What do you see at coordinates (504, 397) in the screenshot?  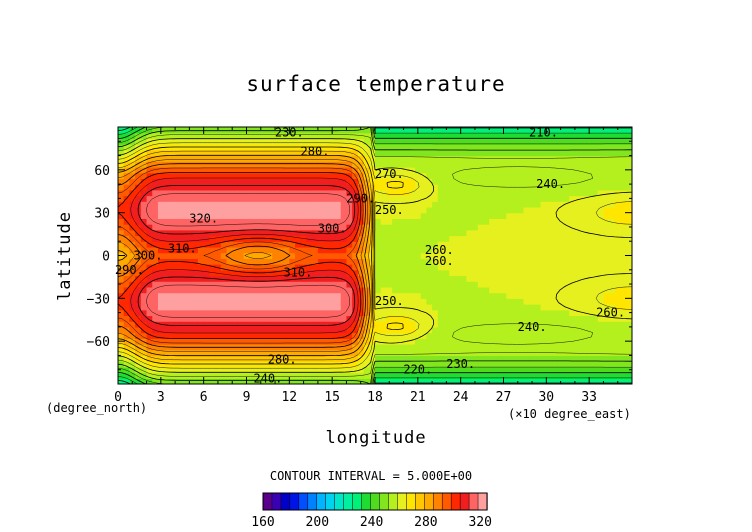 I see `x-tick-label: 27` at bounding box center [504, 397].